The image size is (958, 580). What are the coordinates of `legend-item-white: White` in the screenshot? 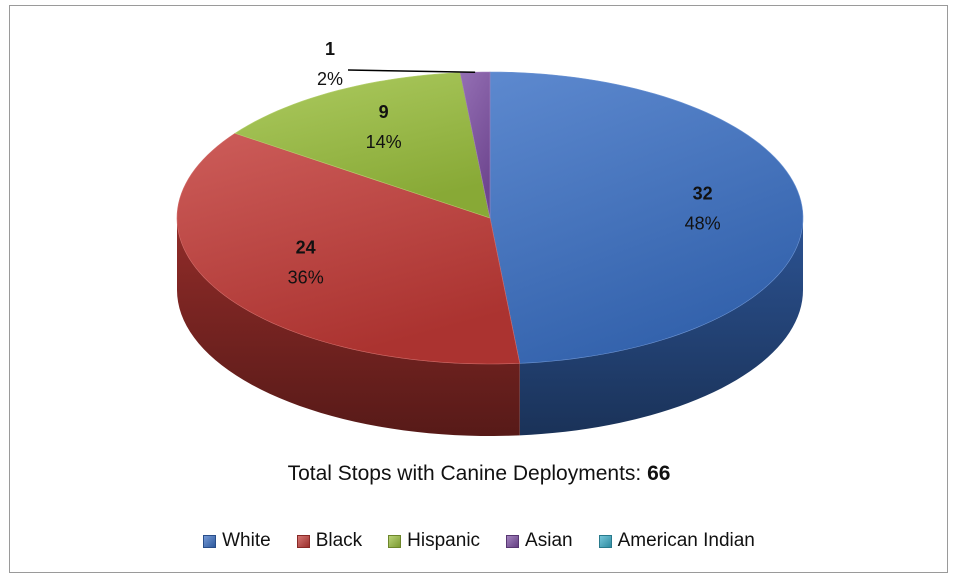 It's located at (237, 541).